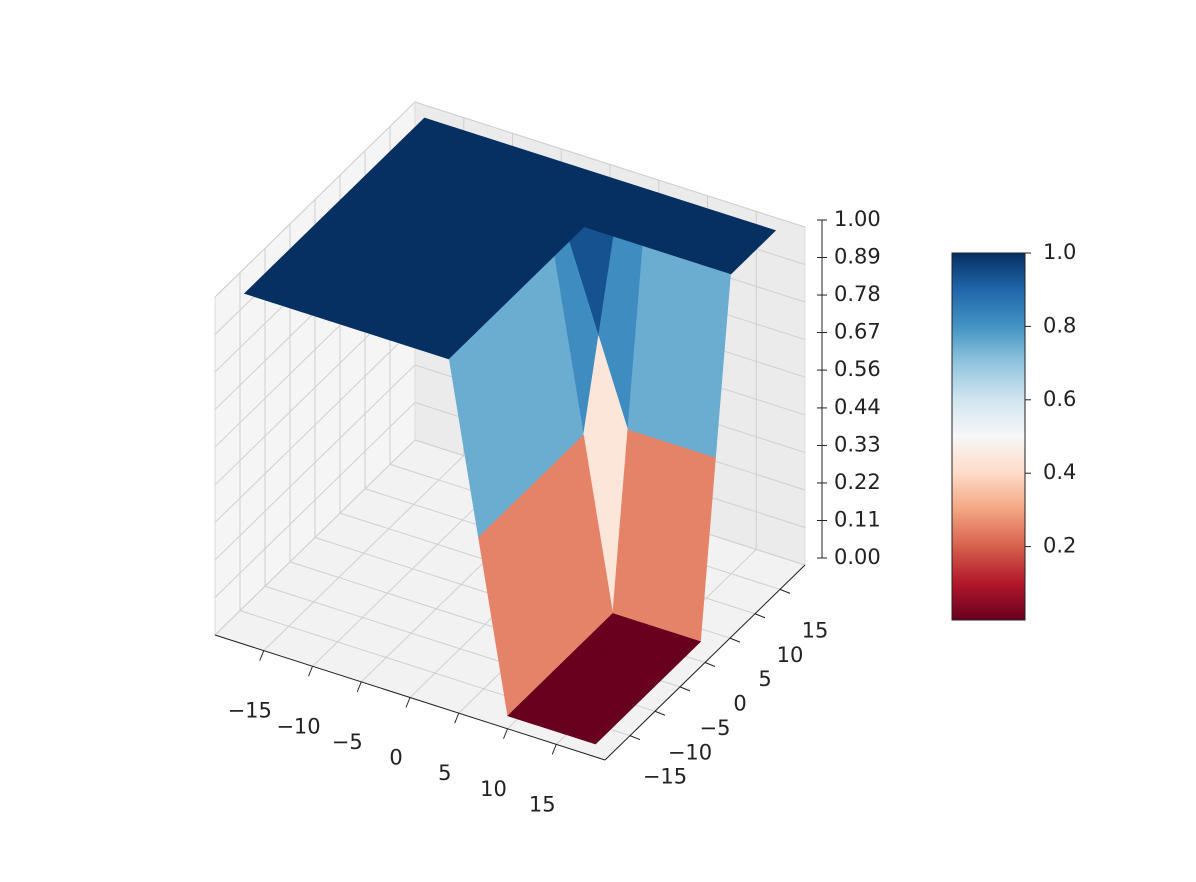 This screenshot has height=882, width=1196. What do you see at coordinates (1059, 472) in the screenshot?
I see `colorbar-tick-label: 0.4` at bounding box center [1059, 472].